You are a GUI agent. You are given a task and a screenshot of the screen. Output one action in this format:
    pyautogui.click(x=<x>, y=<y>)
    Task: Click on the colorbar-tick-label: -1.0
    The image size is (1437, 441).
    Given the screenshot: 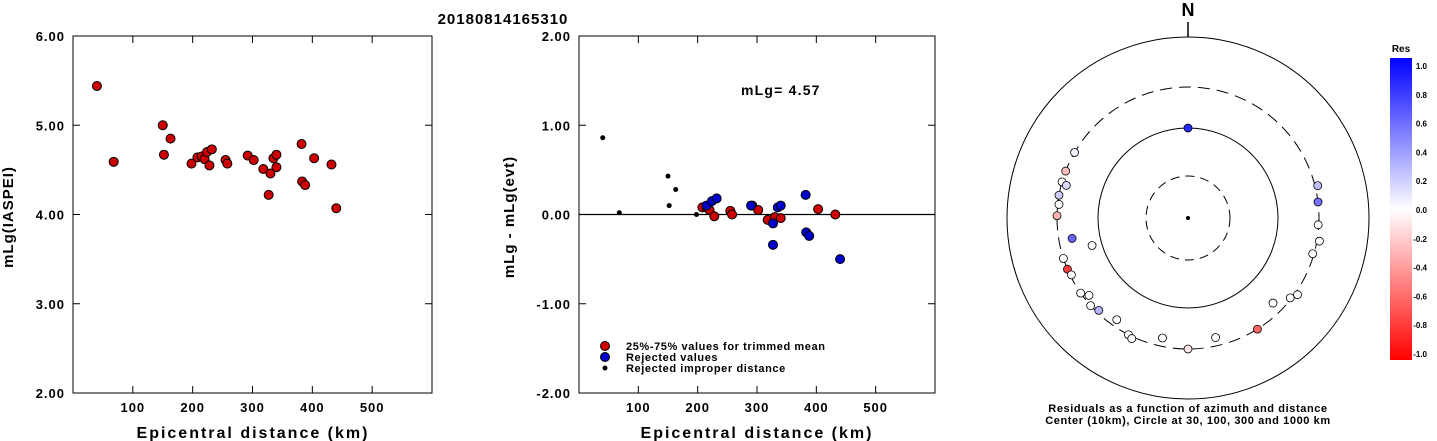 What is the action you would take?
    pyautogui.click(x=1420, y=354)
    